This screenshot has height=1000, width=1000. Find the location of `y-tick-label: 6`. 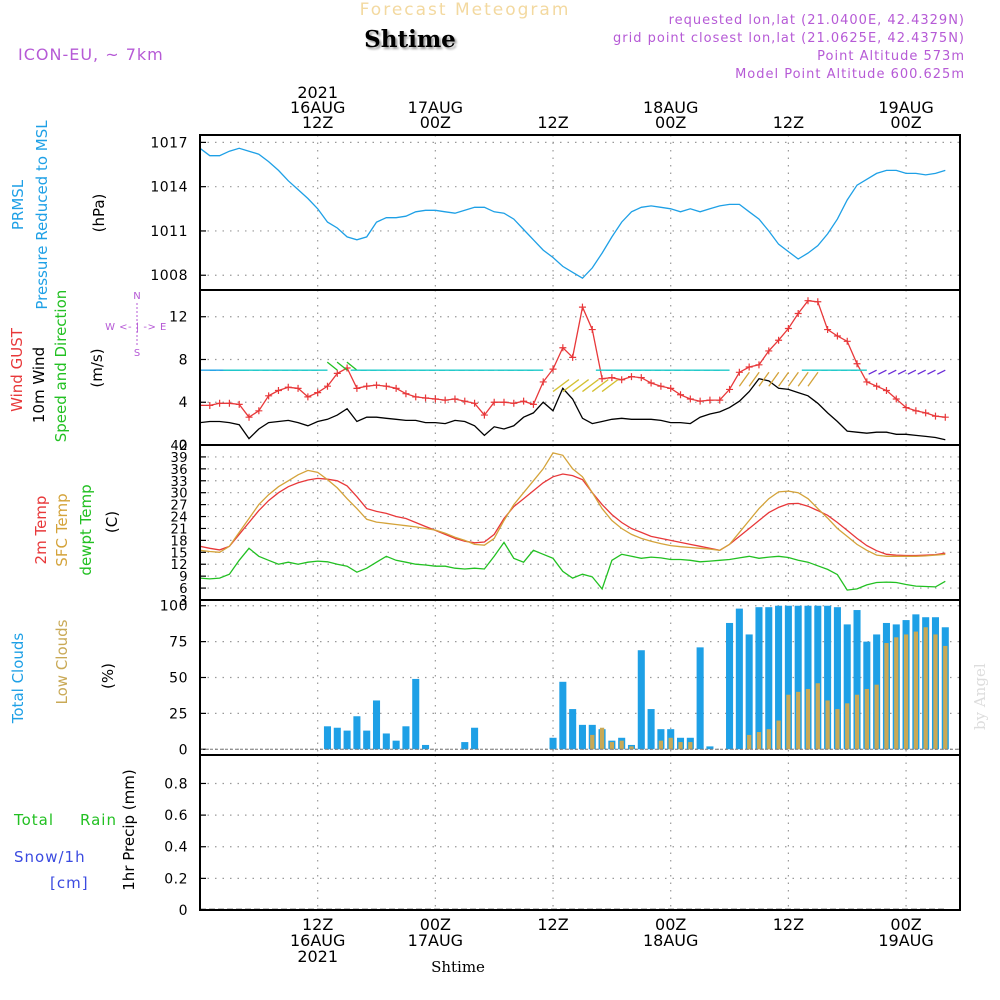

y-tick-label: 6 is located at coordinates (183, 589).